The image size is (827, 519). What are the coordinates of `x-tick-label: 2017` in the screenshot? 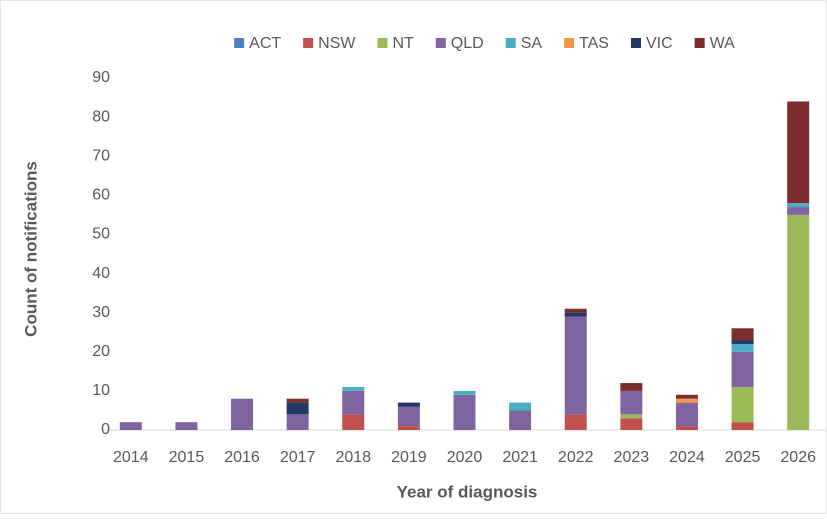 It's located at (298, 457).